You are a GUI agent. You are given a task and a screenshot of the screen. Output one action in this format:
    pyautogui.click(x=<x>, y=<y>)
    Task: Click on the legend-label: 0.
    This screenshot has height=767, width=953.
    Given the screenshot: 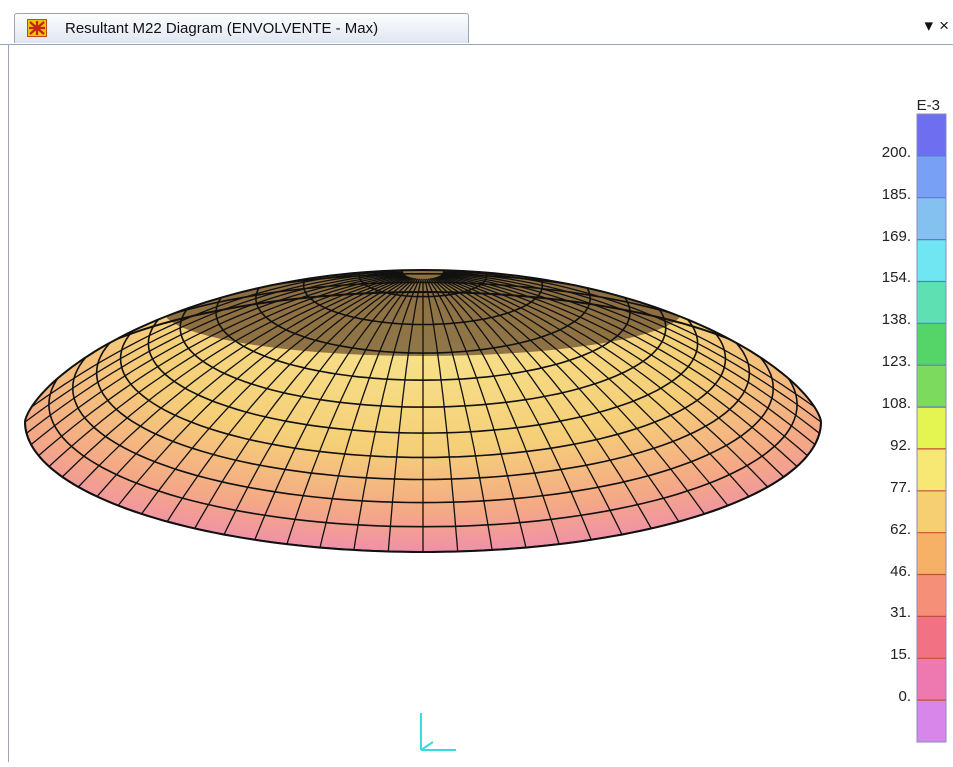 What is the action you would take?
    pyautogui.click(x=904, y=697)
    